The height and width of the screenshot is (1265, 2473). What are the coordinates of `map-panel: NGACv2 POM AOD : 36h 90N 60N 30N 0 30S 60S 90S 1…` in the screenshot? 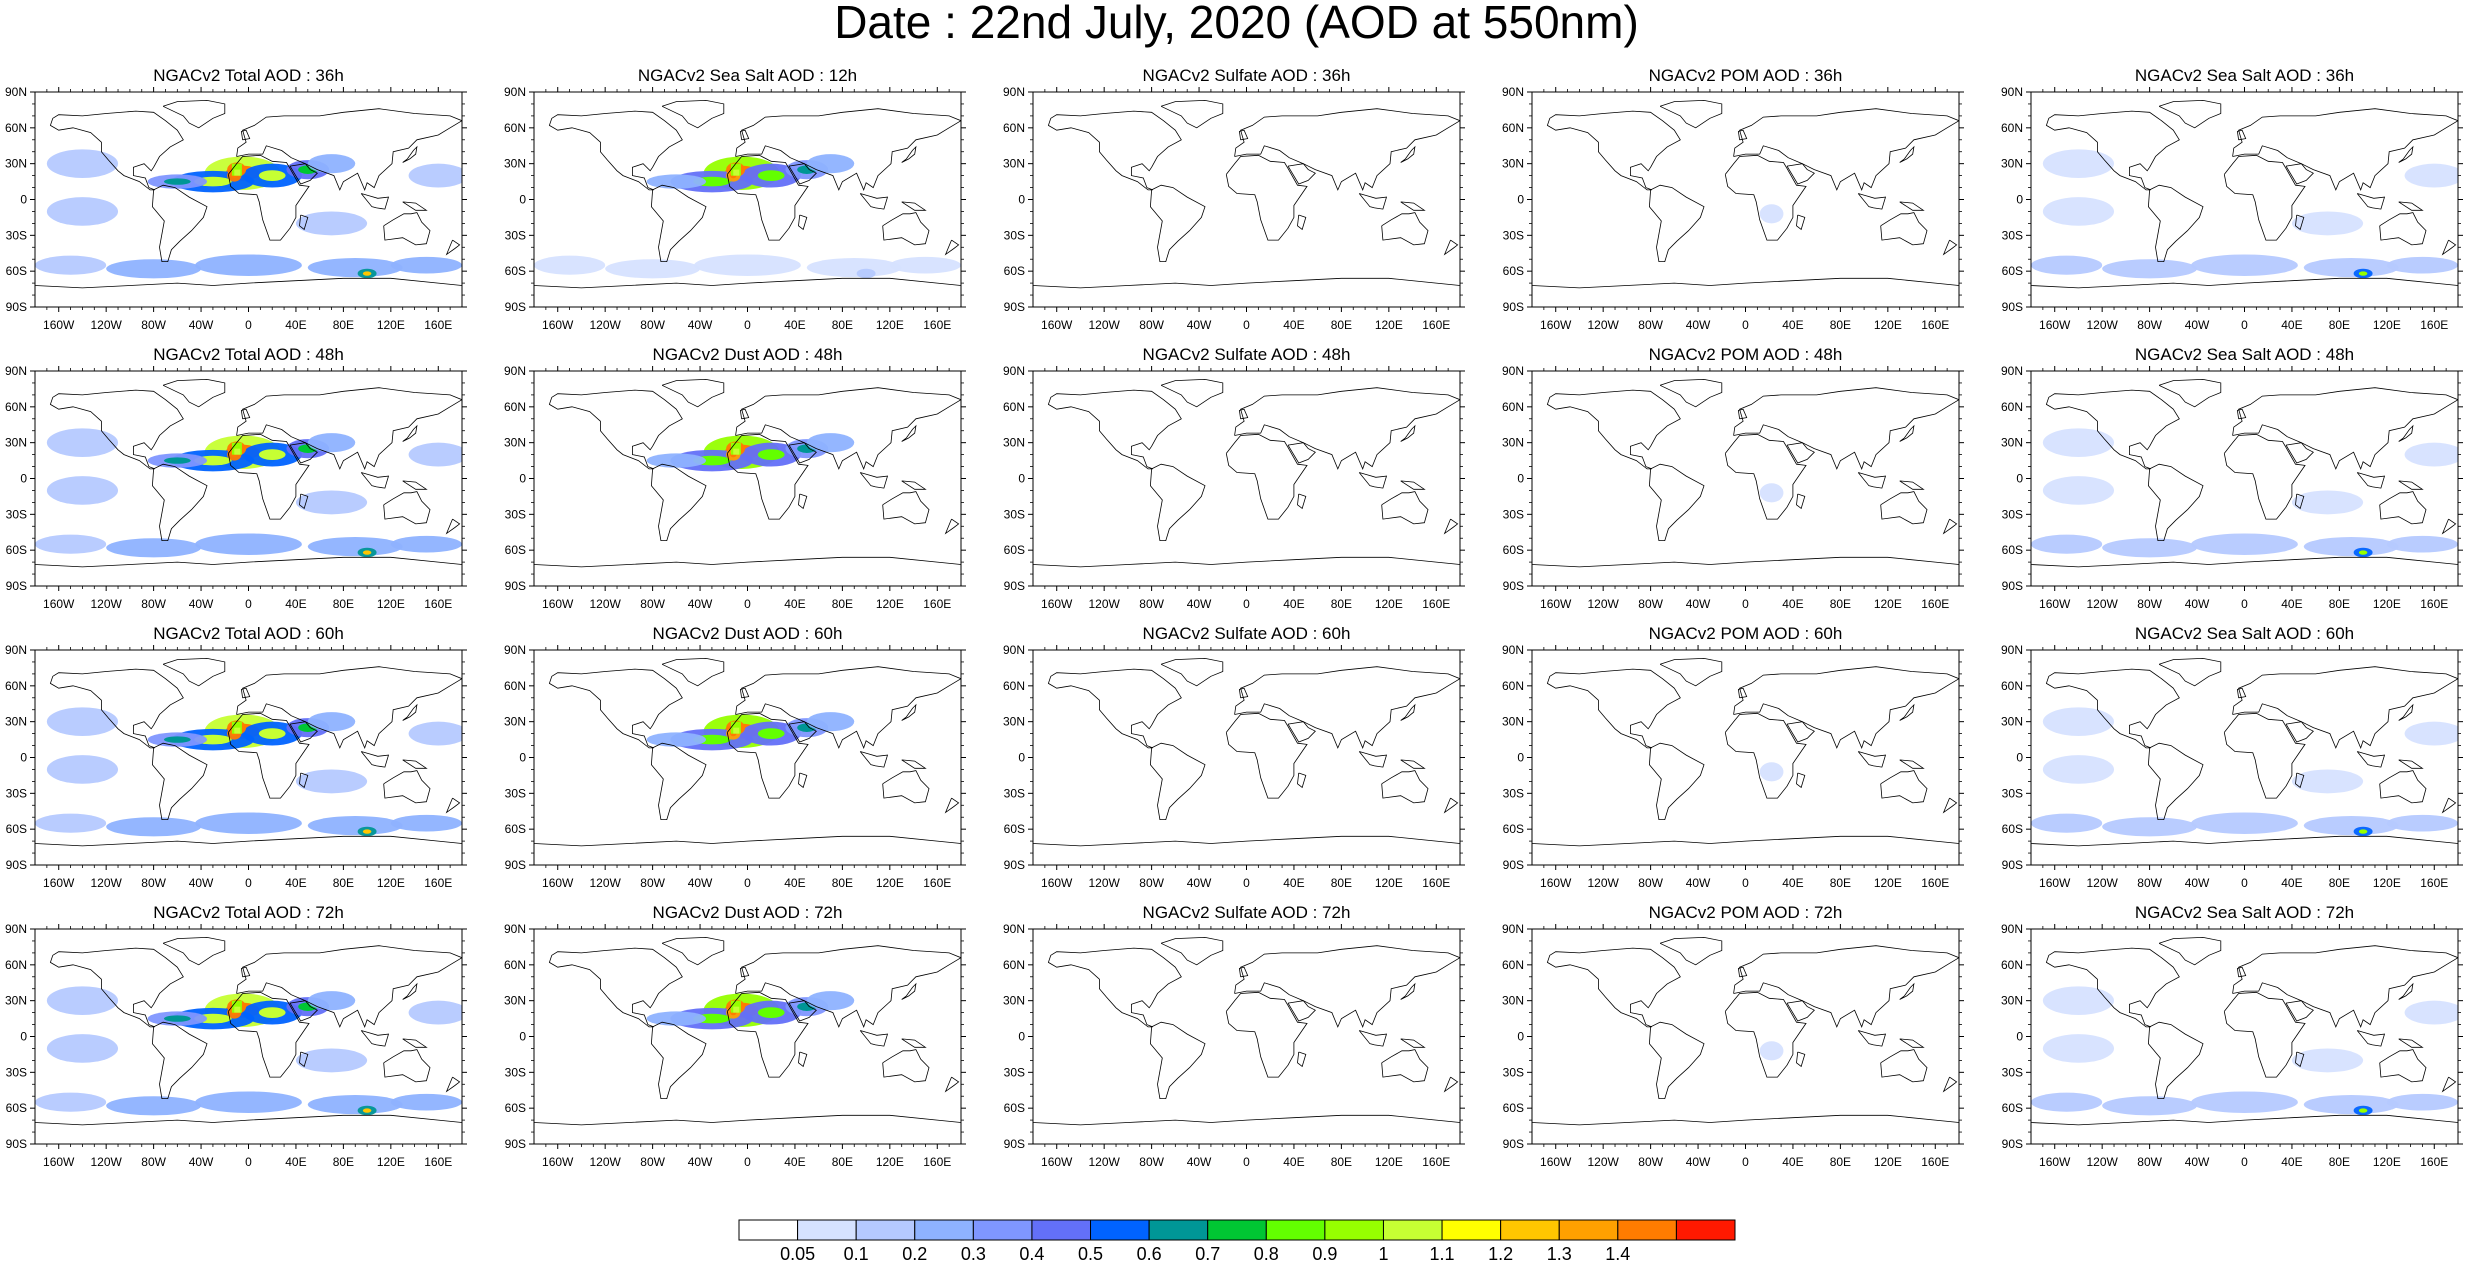 It's located at (1747, 206).